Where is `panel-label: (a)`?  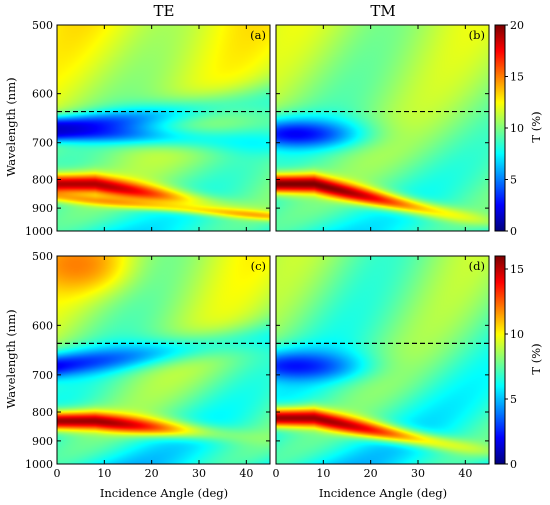
panel-label: (a) is located at coordinates (258, 35).